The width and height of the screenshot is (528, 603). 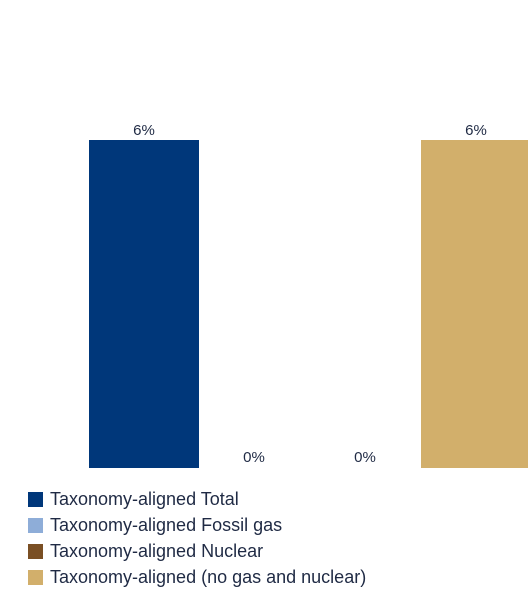 What do you see at coordinates (166, 524) in the screenshot?
I see `legend-label-fossil-gas: Taxonomy-aligned Fossil gas` at bounding box center [166, 524].